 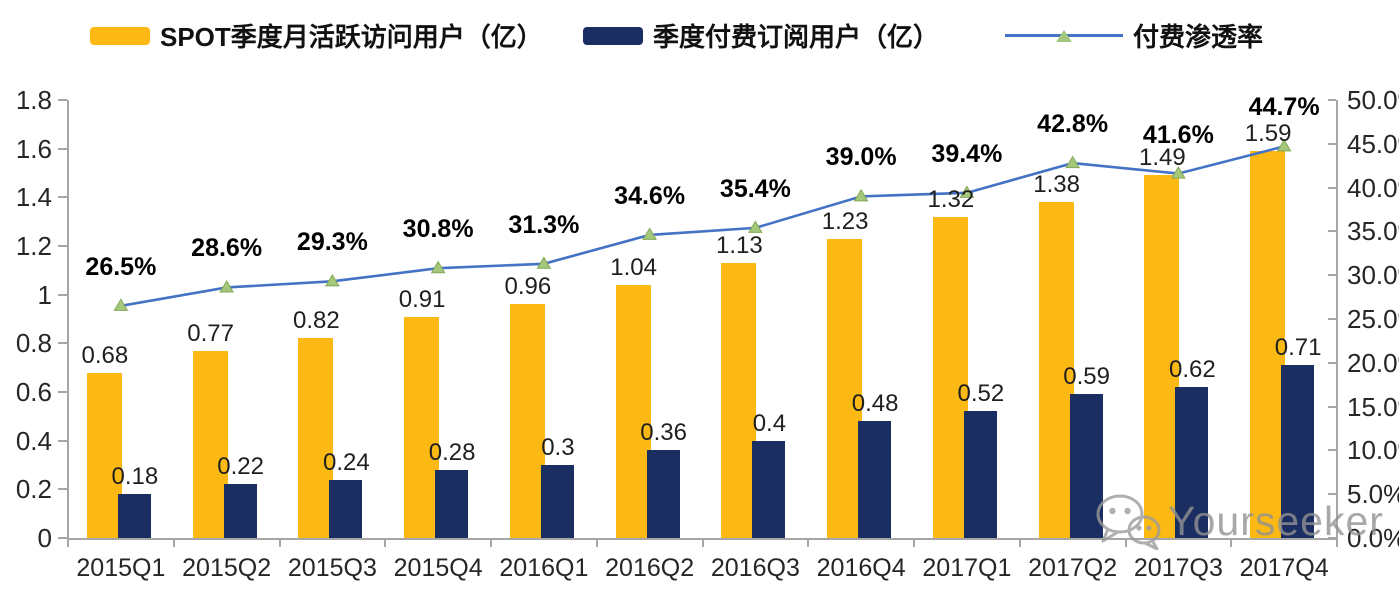 I want to click on right-axis-tick-label: 20.0%, so click(x=1373, y=362).